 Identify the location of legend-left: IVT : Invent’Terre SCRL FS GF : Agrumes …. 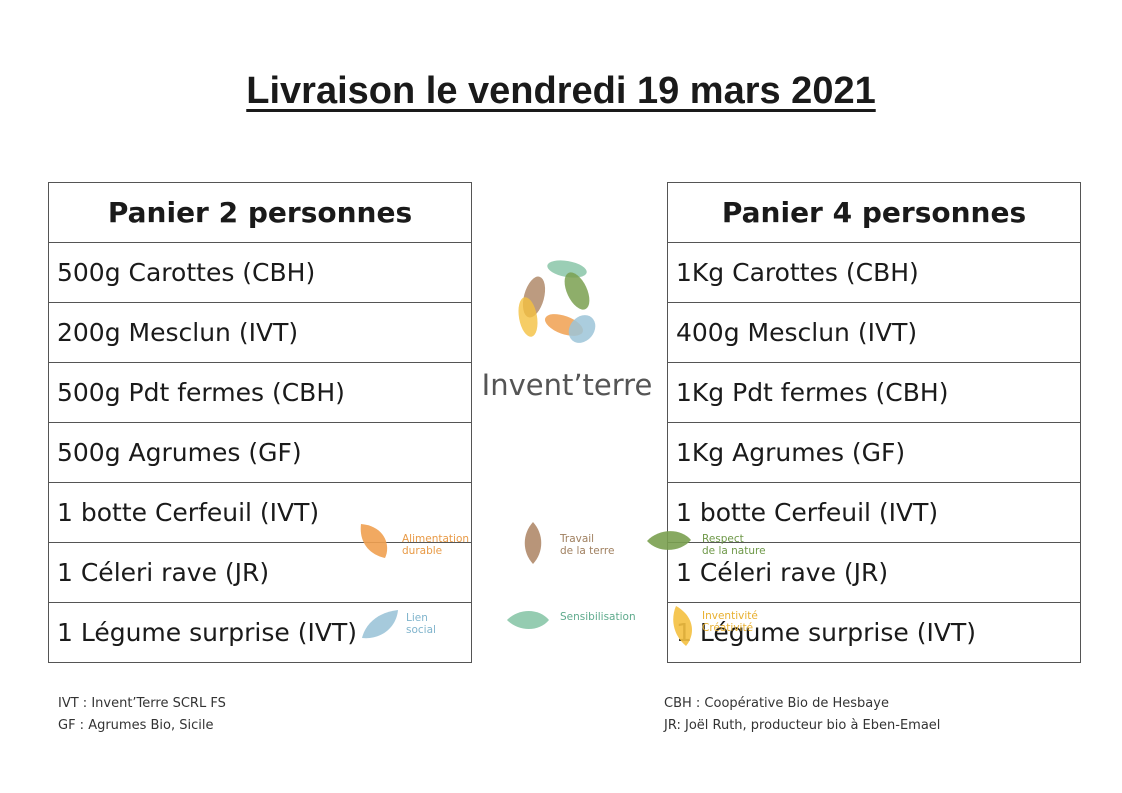
(142, 715).